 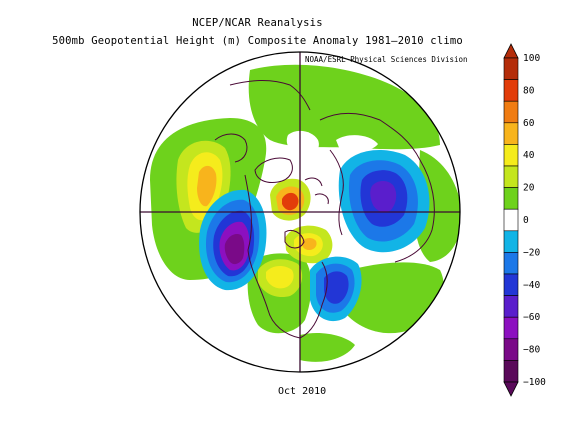 What do you see at coordinates (386, 59) in the screenshot?
I see `credit-label: NOAA/ESRL Physical Sciences Division` at bounding box center [386, 59].